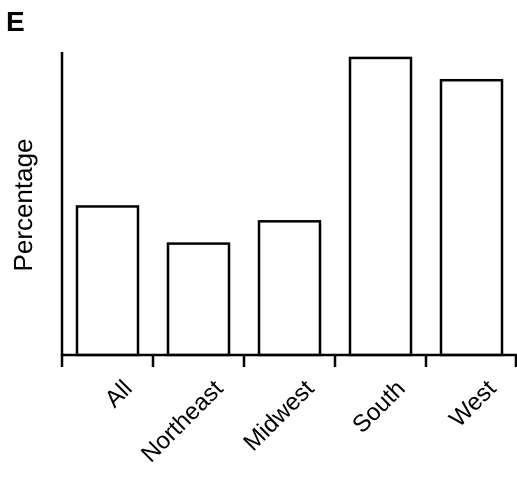  What do you see at coordinates (107, 281) in the screenshot?
I see `bar-all` at bounding box center [107, 281].